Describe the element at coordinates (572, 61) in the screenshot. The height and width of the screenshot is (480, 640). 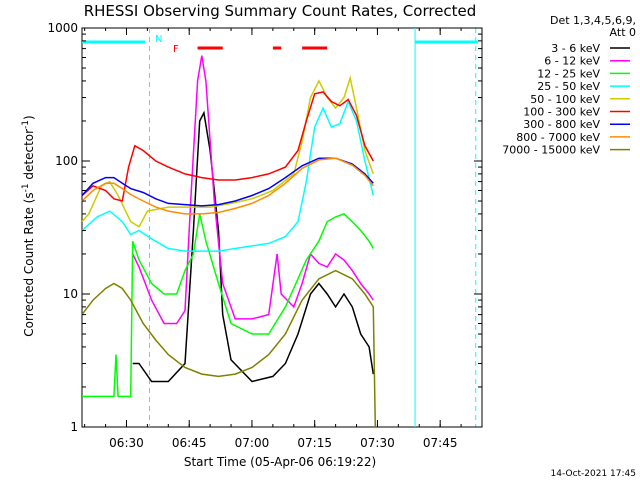
I see `legend-label: 6 - 12 keV` at that location.